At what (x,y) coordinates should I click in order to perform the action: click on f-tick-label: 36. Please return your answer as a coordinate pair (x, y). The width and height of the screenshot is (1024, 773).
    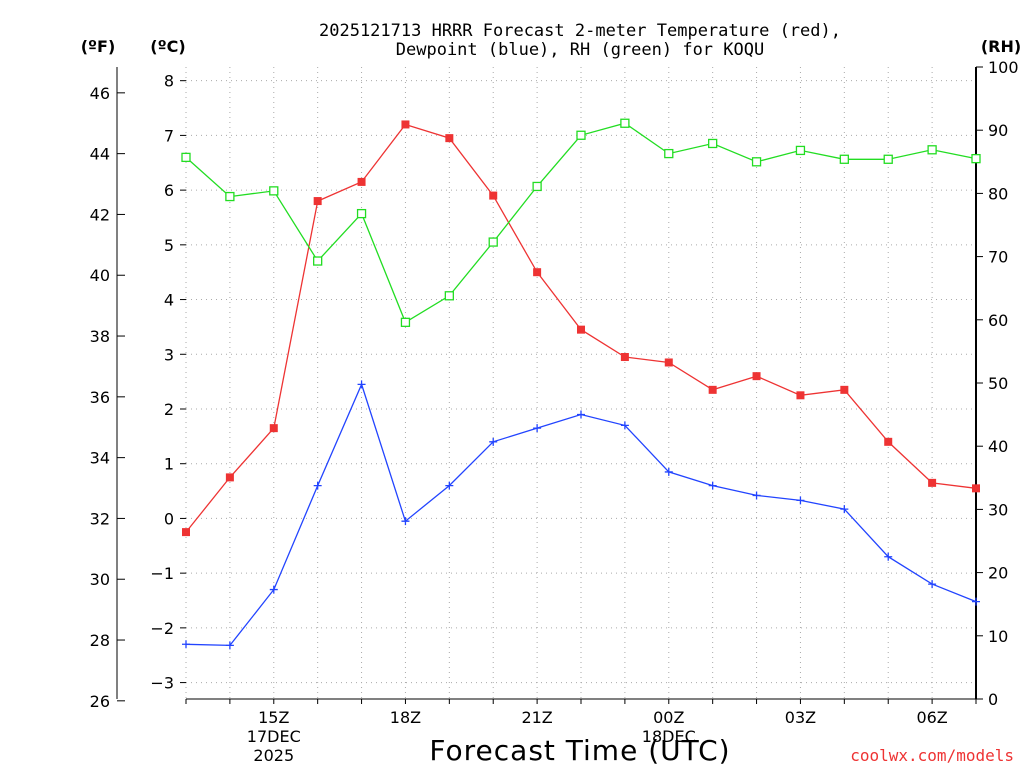
    Looking at the image, I should click on (100, 397).